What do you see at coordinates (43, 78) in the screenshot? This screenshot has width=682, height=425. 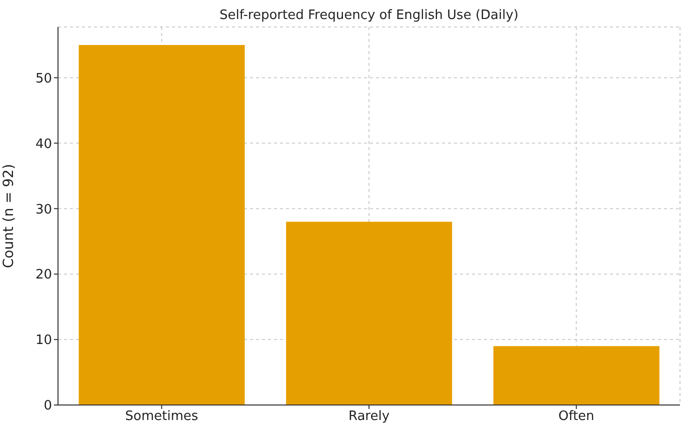 I see `y-tick-label: 50` at bounding box center [43, 78].